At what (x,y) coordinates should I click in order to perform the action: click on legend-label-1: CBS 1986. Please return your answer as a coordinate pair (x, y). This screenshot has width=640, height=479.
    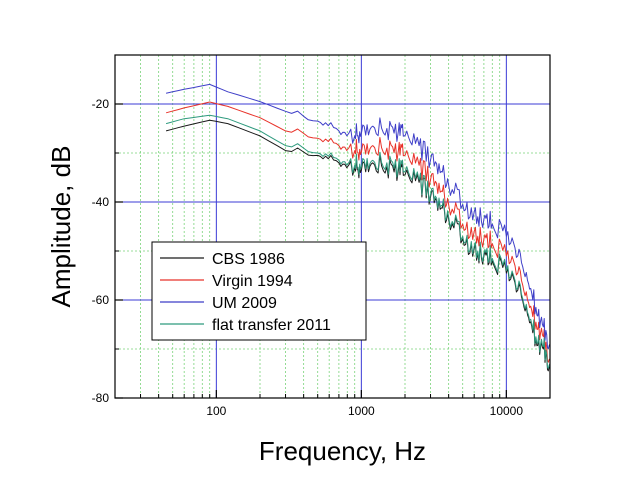
    Looking at the image, I should click on (248, 259).